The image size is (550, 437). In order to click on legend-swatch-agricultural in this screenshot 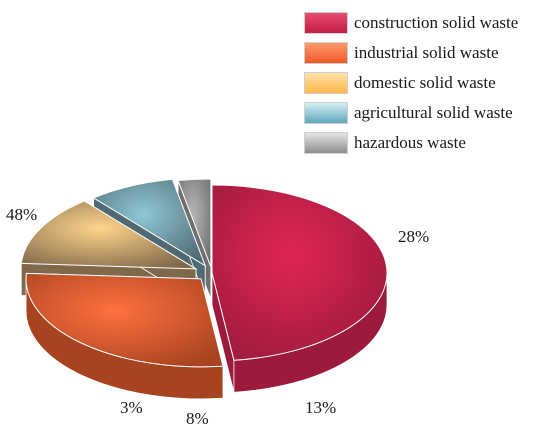, I will do `click(326, 113)`.